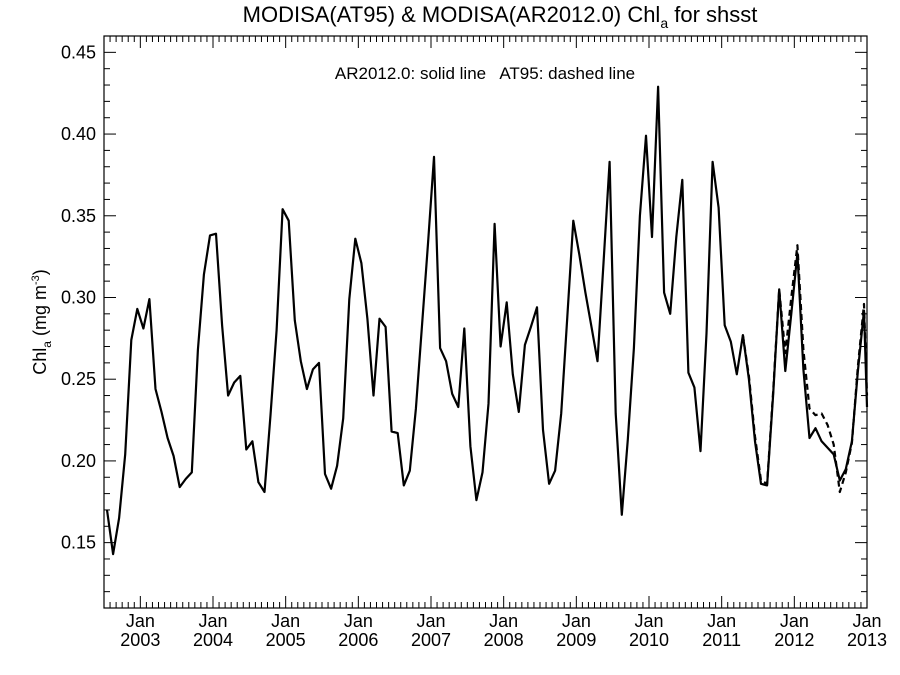  I want to click on x-tick-label-year: 2003, so click(140, 640).